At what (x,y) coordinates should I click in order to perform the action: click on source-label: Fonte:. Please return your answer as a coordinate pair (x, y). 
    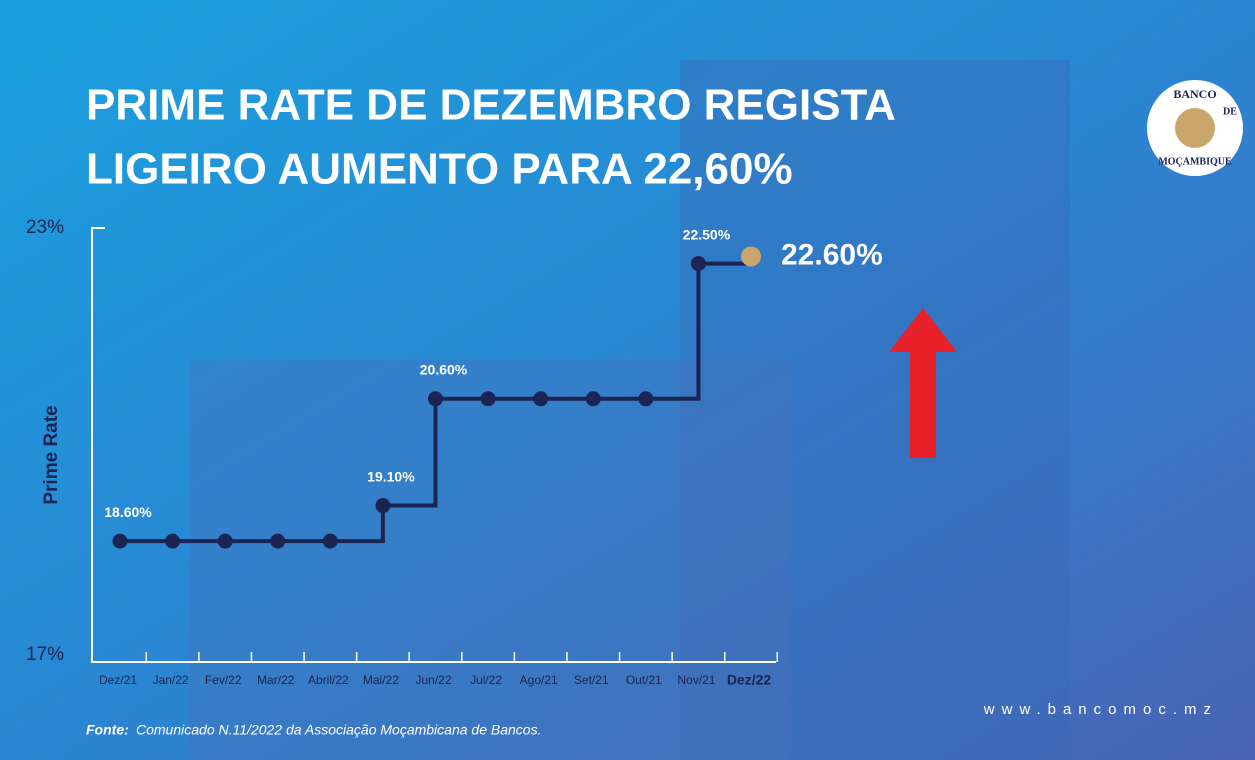
    Looking at the image, I should click on (107, 730).